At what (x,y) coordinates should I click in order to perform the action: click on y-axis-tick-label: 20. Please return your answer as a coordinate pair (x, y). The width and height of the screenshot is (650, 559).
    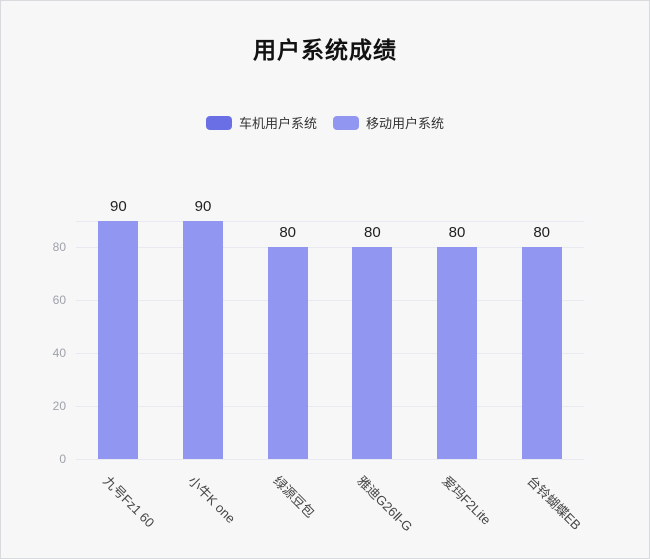
    Looking at the image, I should click on (59, 406).